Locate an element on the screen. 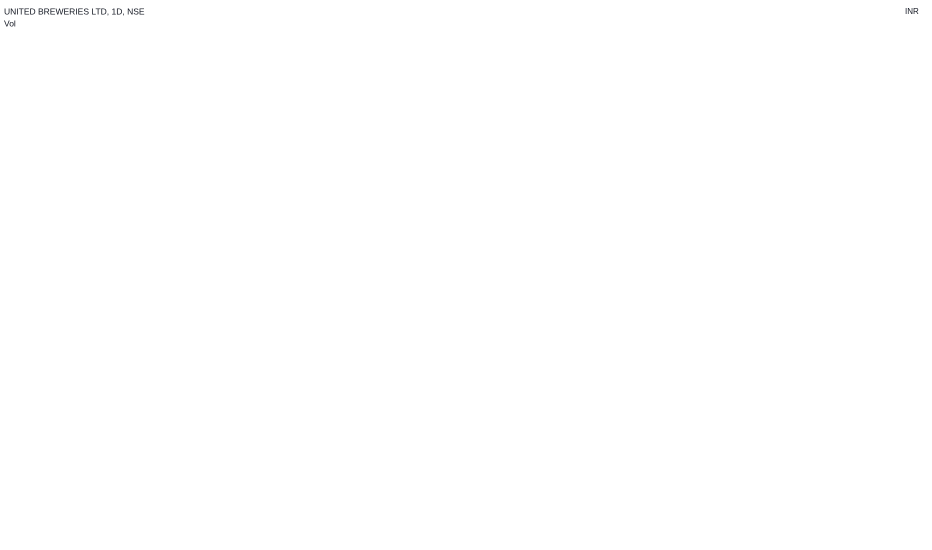 This screenshot has width=932, height=550. volume-label: Vol is located at coordinates (10, 23).